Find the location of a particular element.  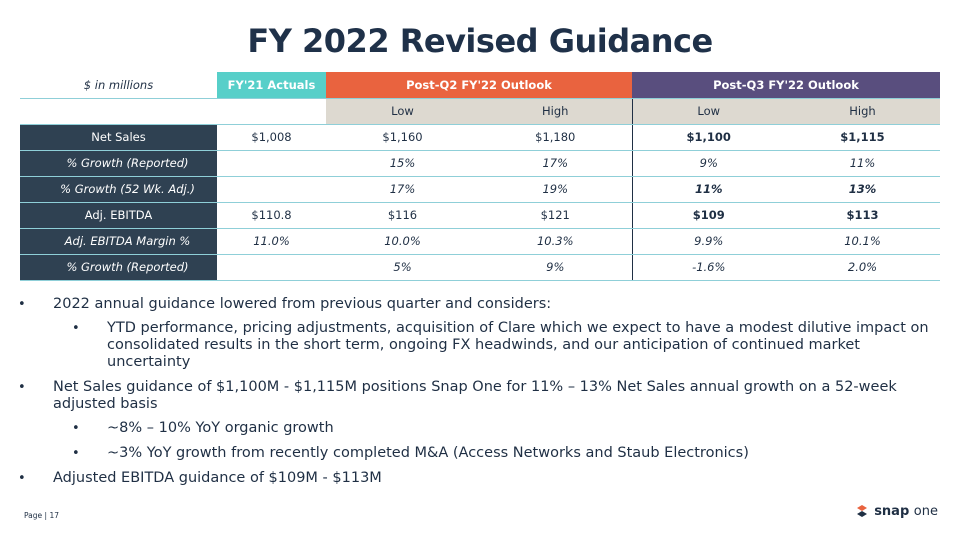

cell-q3-high: 10.1% is located at coordinates (862, 241).